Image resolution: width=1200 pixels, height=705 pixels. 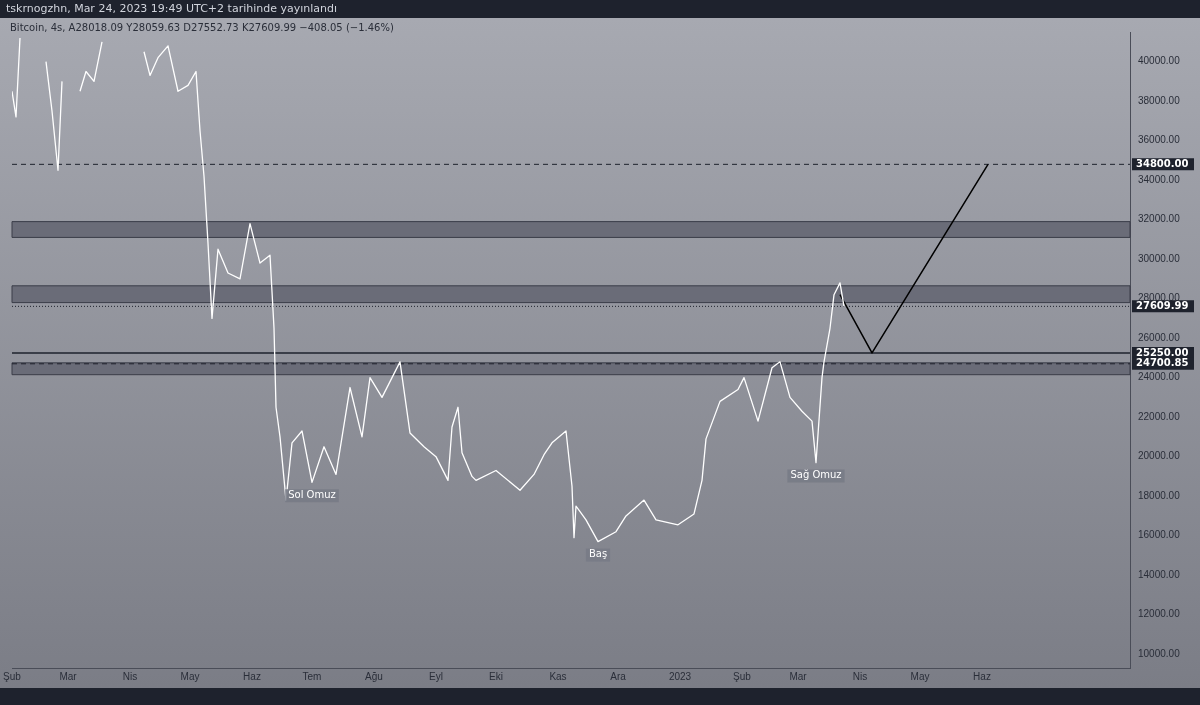 What do you see at coordinates (436, 676) in the screenshot?
I see `x-tick-label: Eyl` at bounding box center [436, 676].